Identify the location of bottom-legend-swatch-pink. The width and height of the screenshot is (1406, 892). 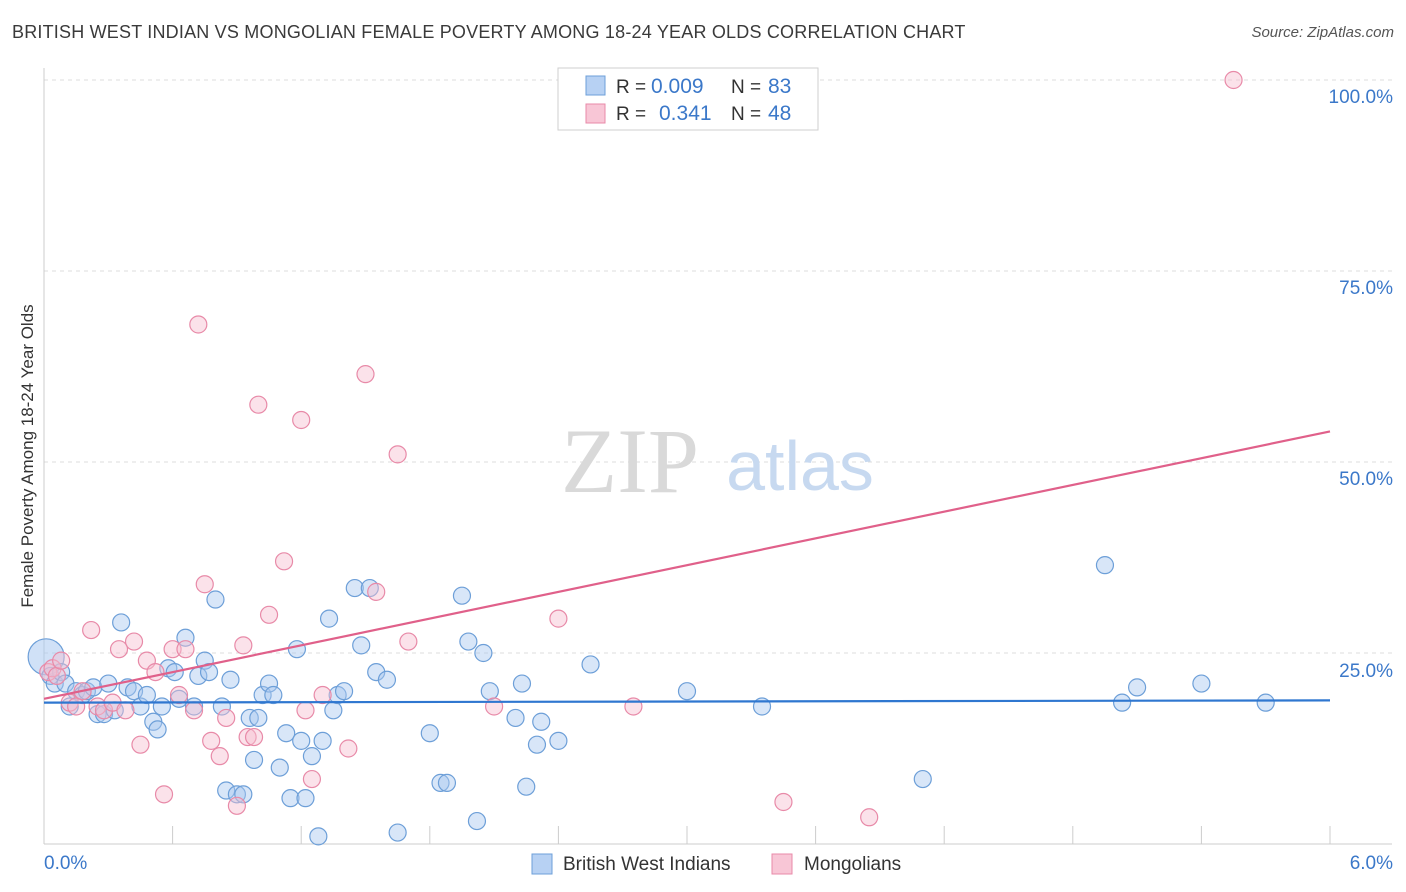
(782, 864).